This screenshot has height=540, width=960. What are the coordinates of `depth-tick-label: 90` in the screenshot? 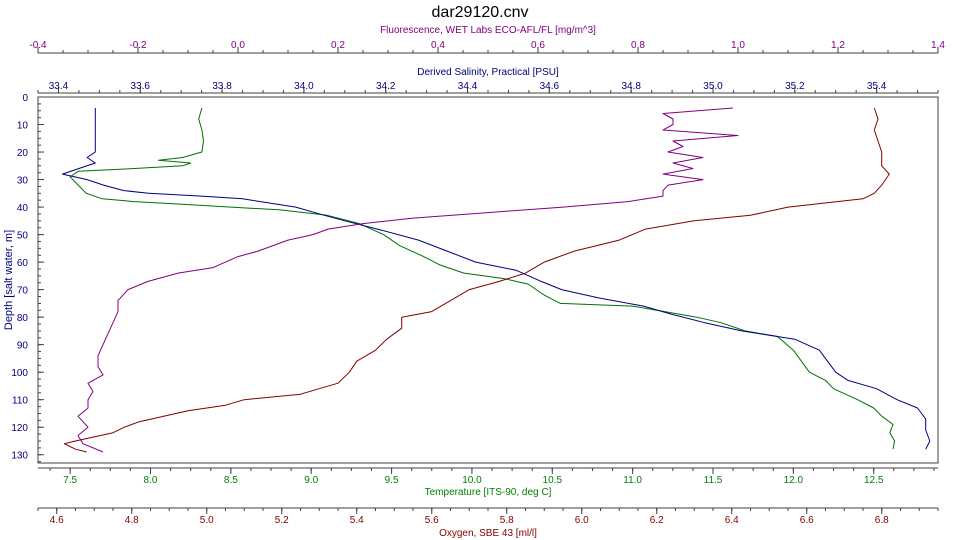 It's located at (23, 346).